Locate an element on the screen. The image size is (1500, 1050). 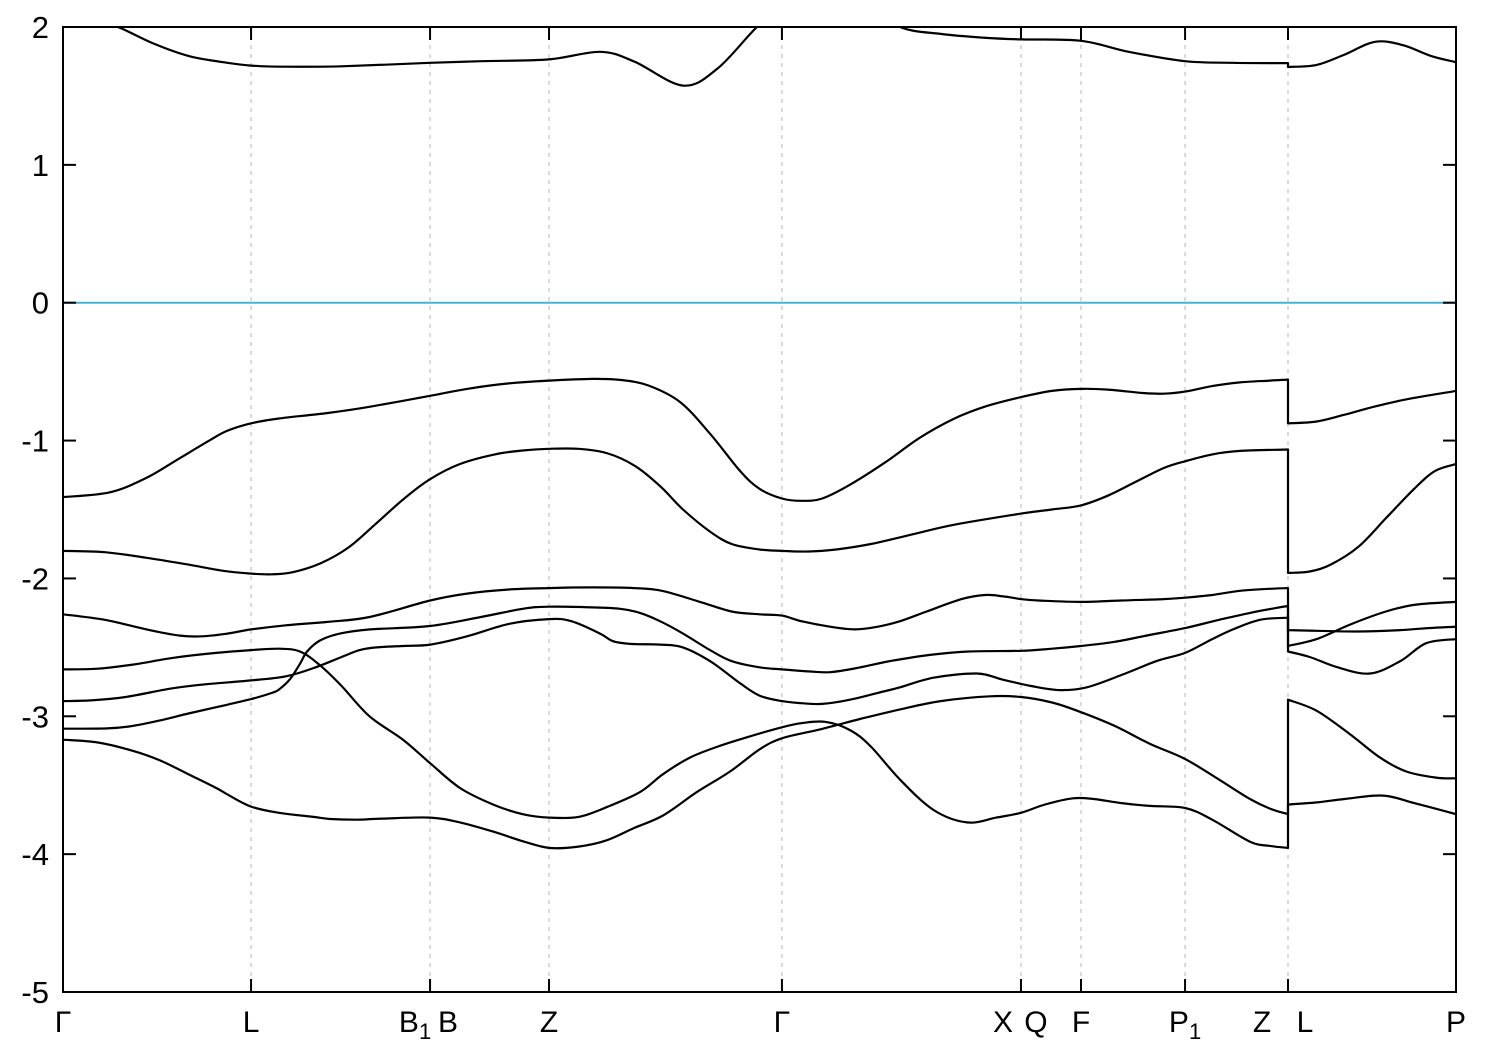
y-tick-label: 0 is located at coordinates (40, 303).